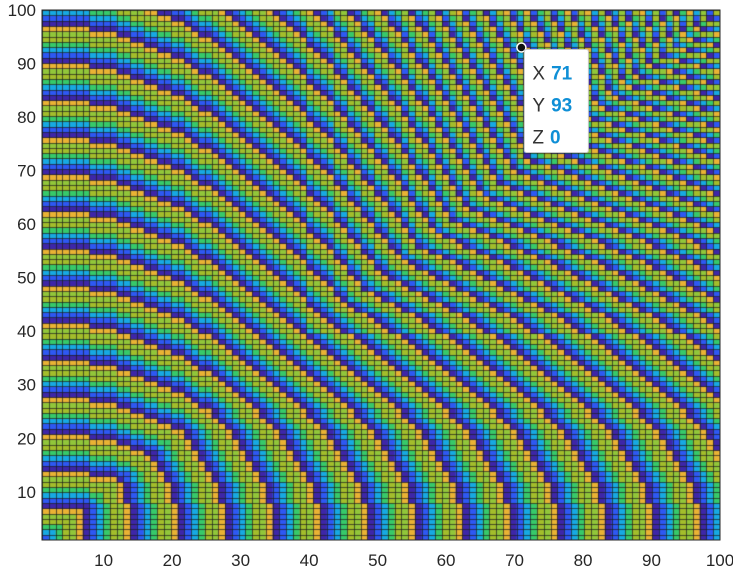 This screenshot has height=572, width=733. Describe the element at coordinates (413, 560) in the screenshot. I see `x-axis-tick-labels: 10 20 30 40 50 60 70 80 90 100` at that location.